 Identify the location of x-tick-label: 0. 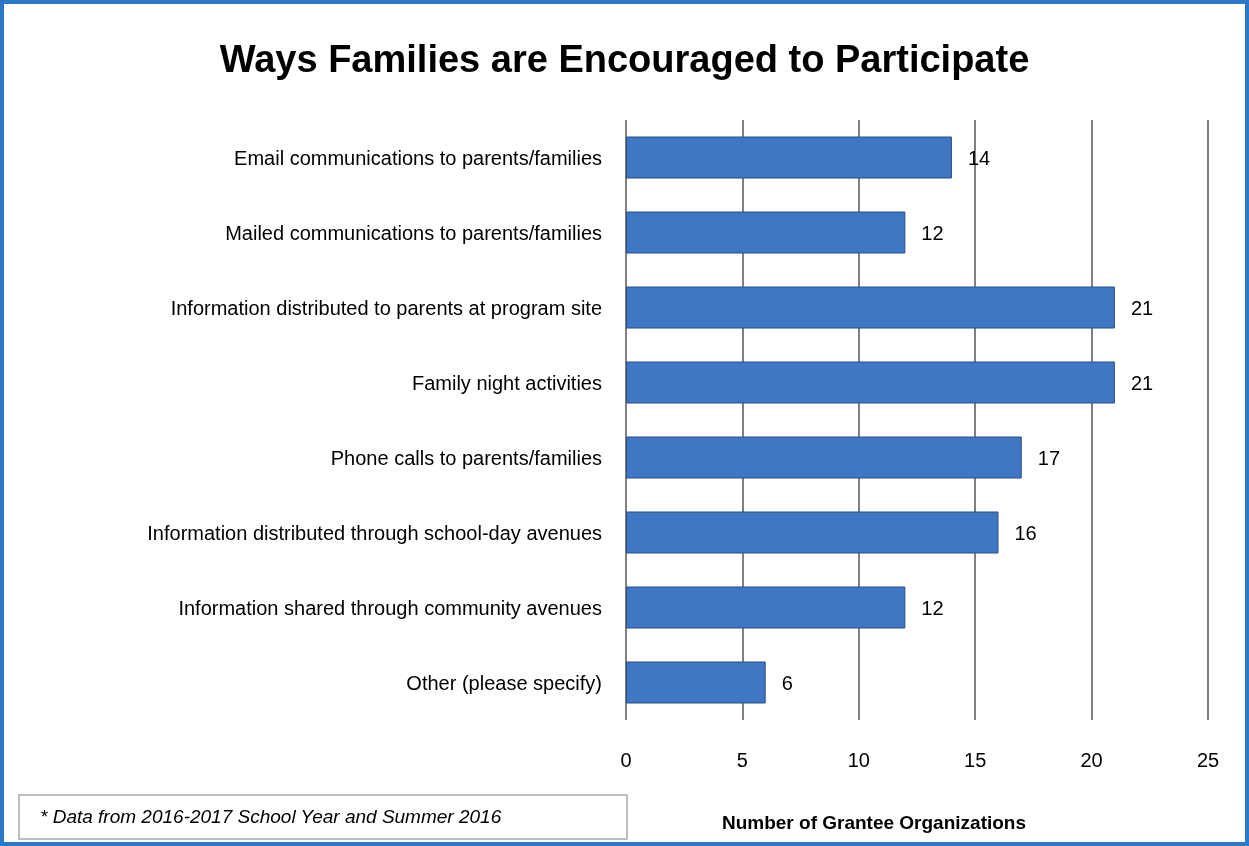
(626, 760).